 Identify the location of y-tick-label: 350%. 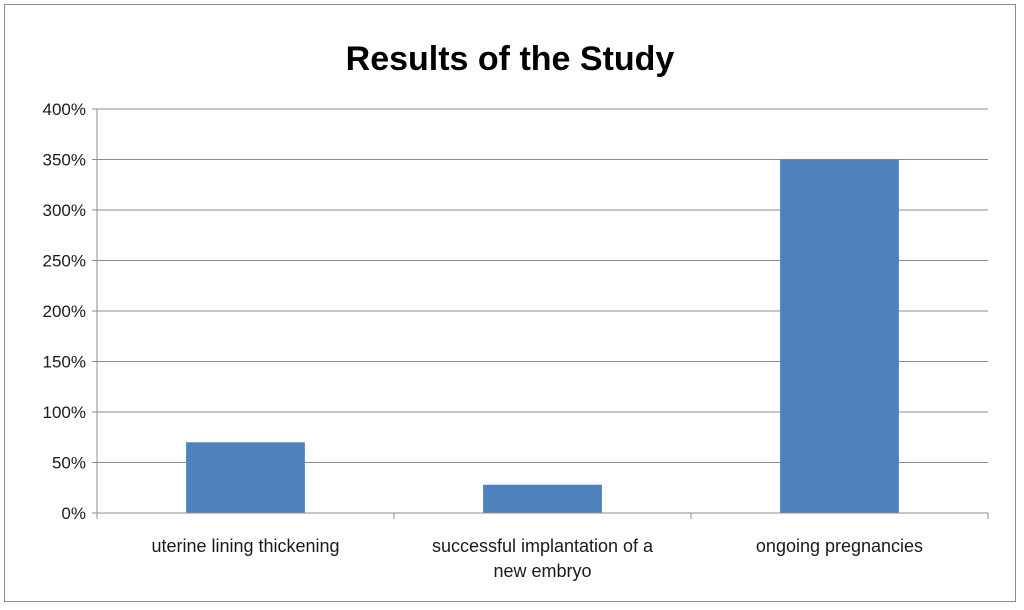
(64, 160).